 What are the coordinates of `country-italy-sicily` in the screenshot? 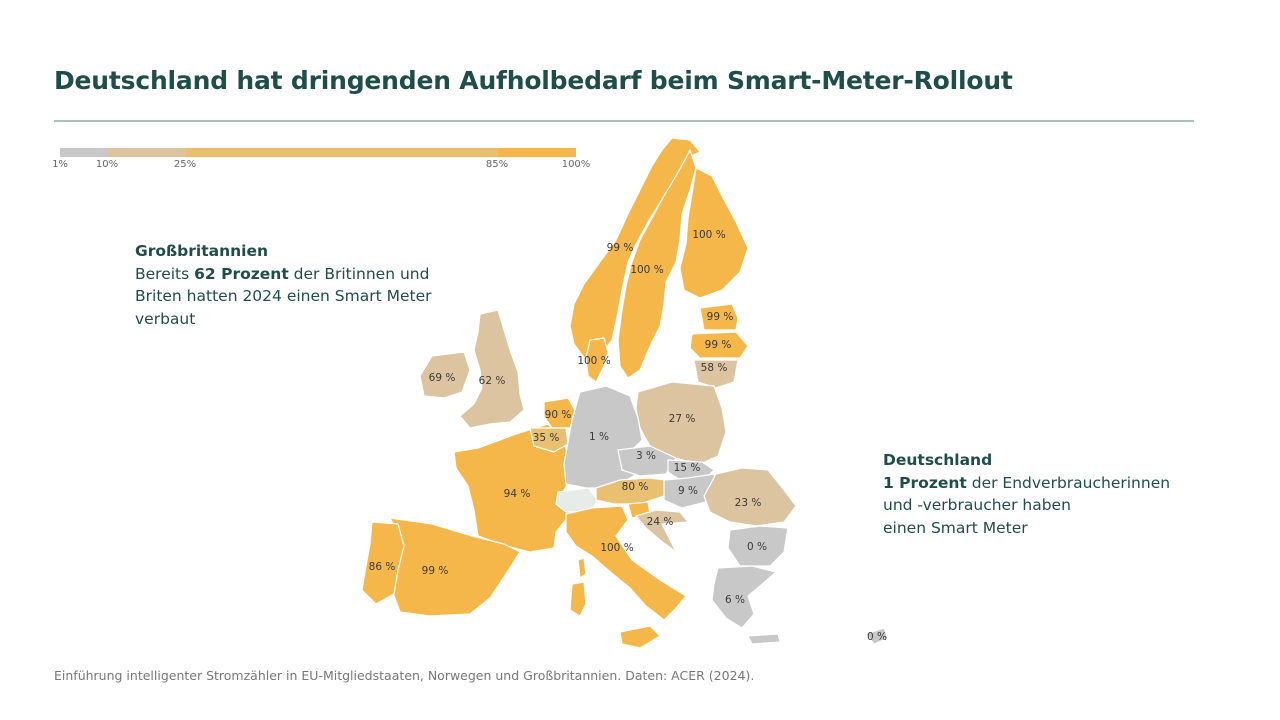 It's located at (640, 637).